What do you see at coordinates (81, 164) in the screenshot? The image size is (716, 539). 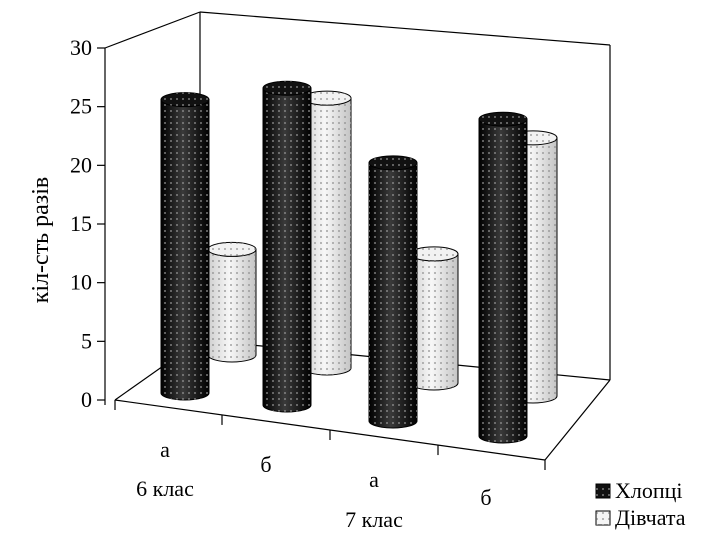 I see `y-tick-label: 20` at bounding box center [81, 164].